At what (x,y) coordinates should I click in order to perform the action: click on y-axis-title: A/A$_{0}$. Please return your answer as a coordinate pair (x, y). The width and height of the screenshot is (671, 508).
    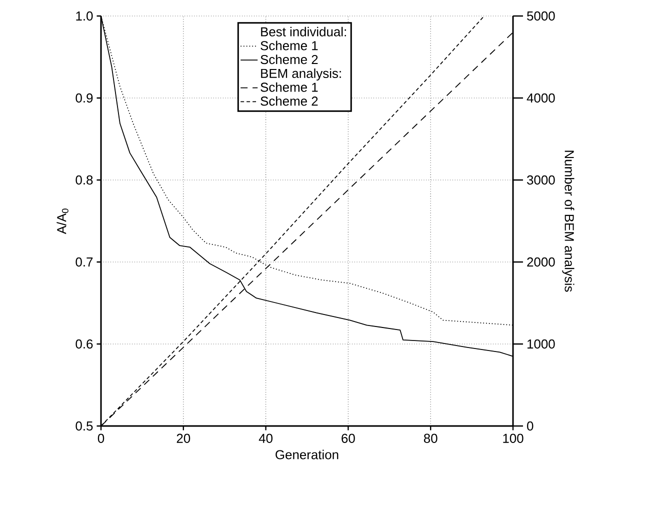
    Looking at the image, I should click on (62, 221).